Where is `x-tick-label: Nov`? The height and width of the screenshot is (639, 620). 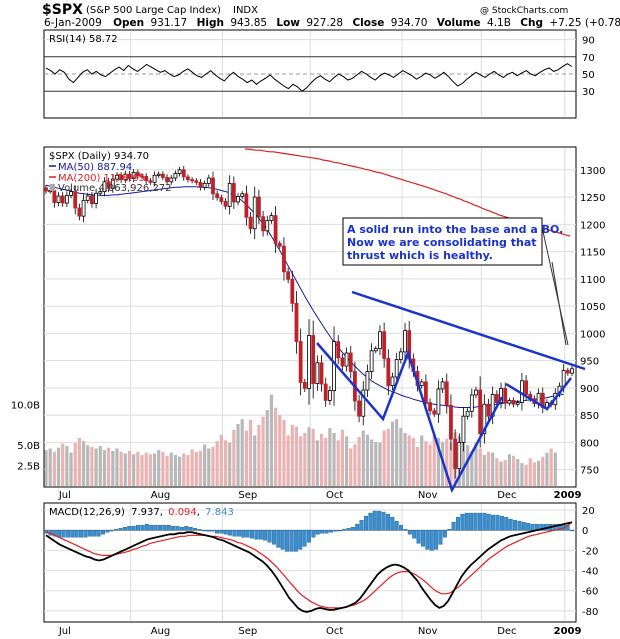 x-tick-label: Nov is located at coordinates (428, 495).